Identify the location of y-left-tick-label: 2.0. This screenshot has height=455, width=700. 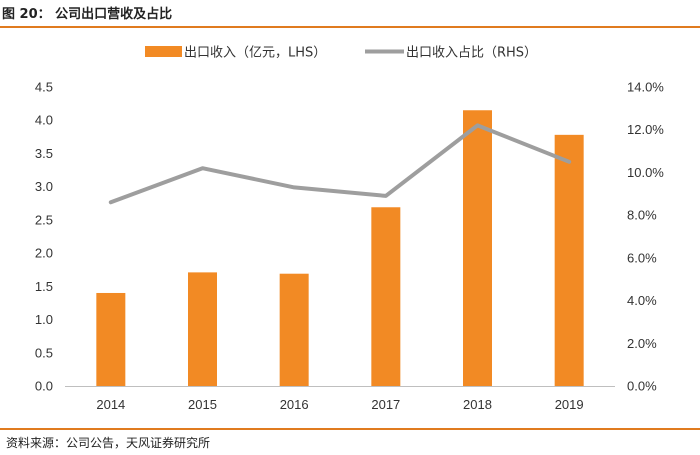
(44, 253).